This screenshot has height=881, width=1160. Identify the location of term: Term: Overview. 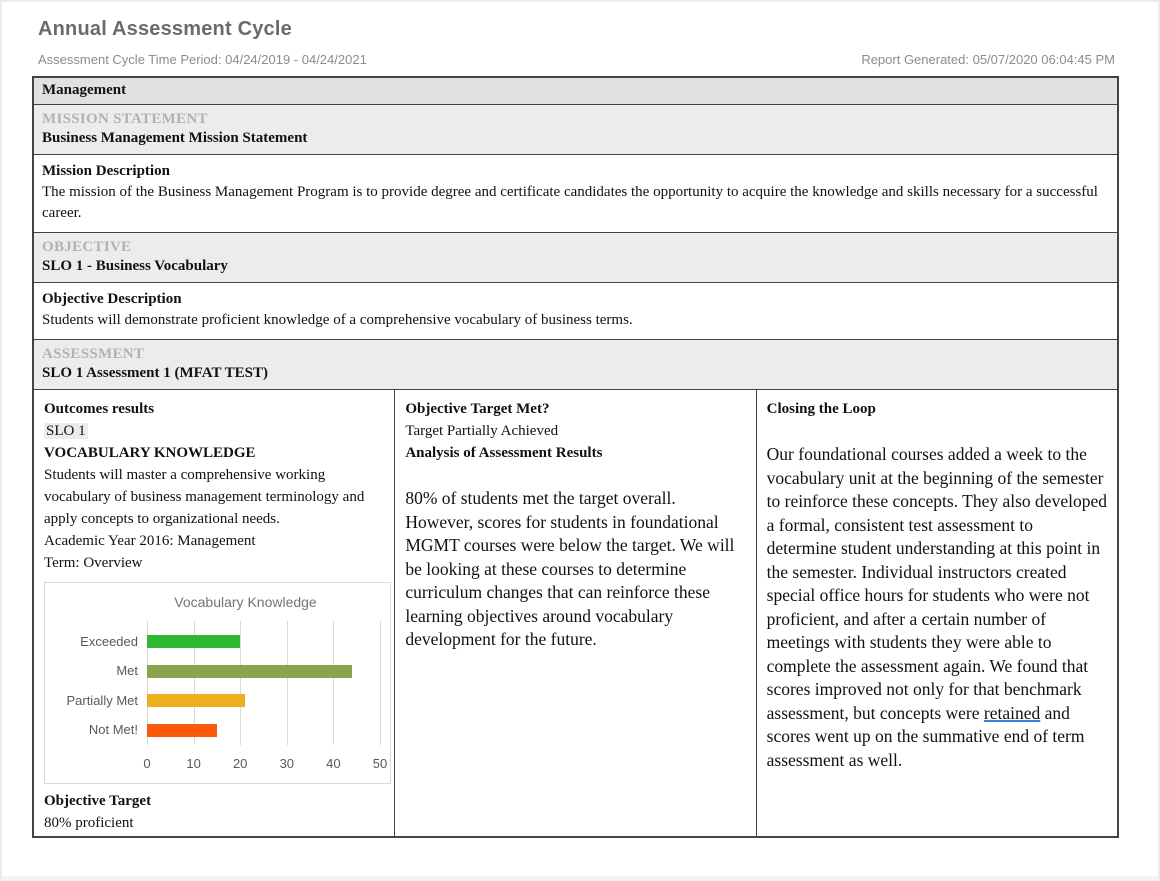
(93, 563).